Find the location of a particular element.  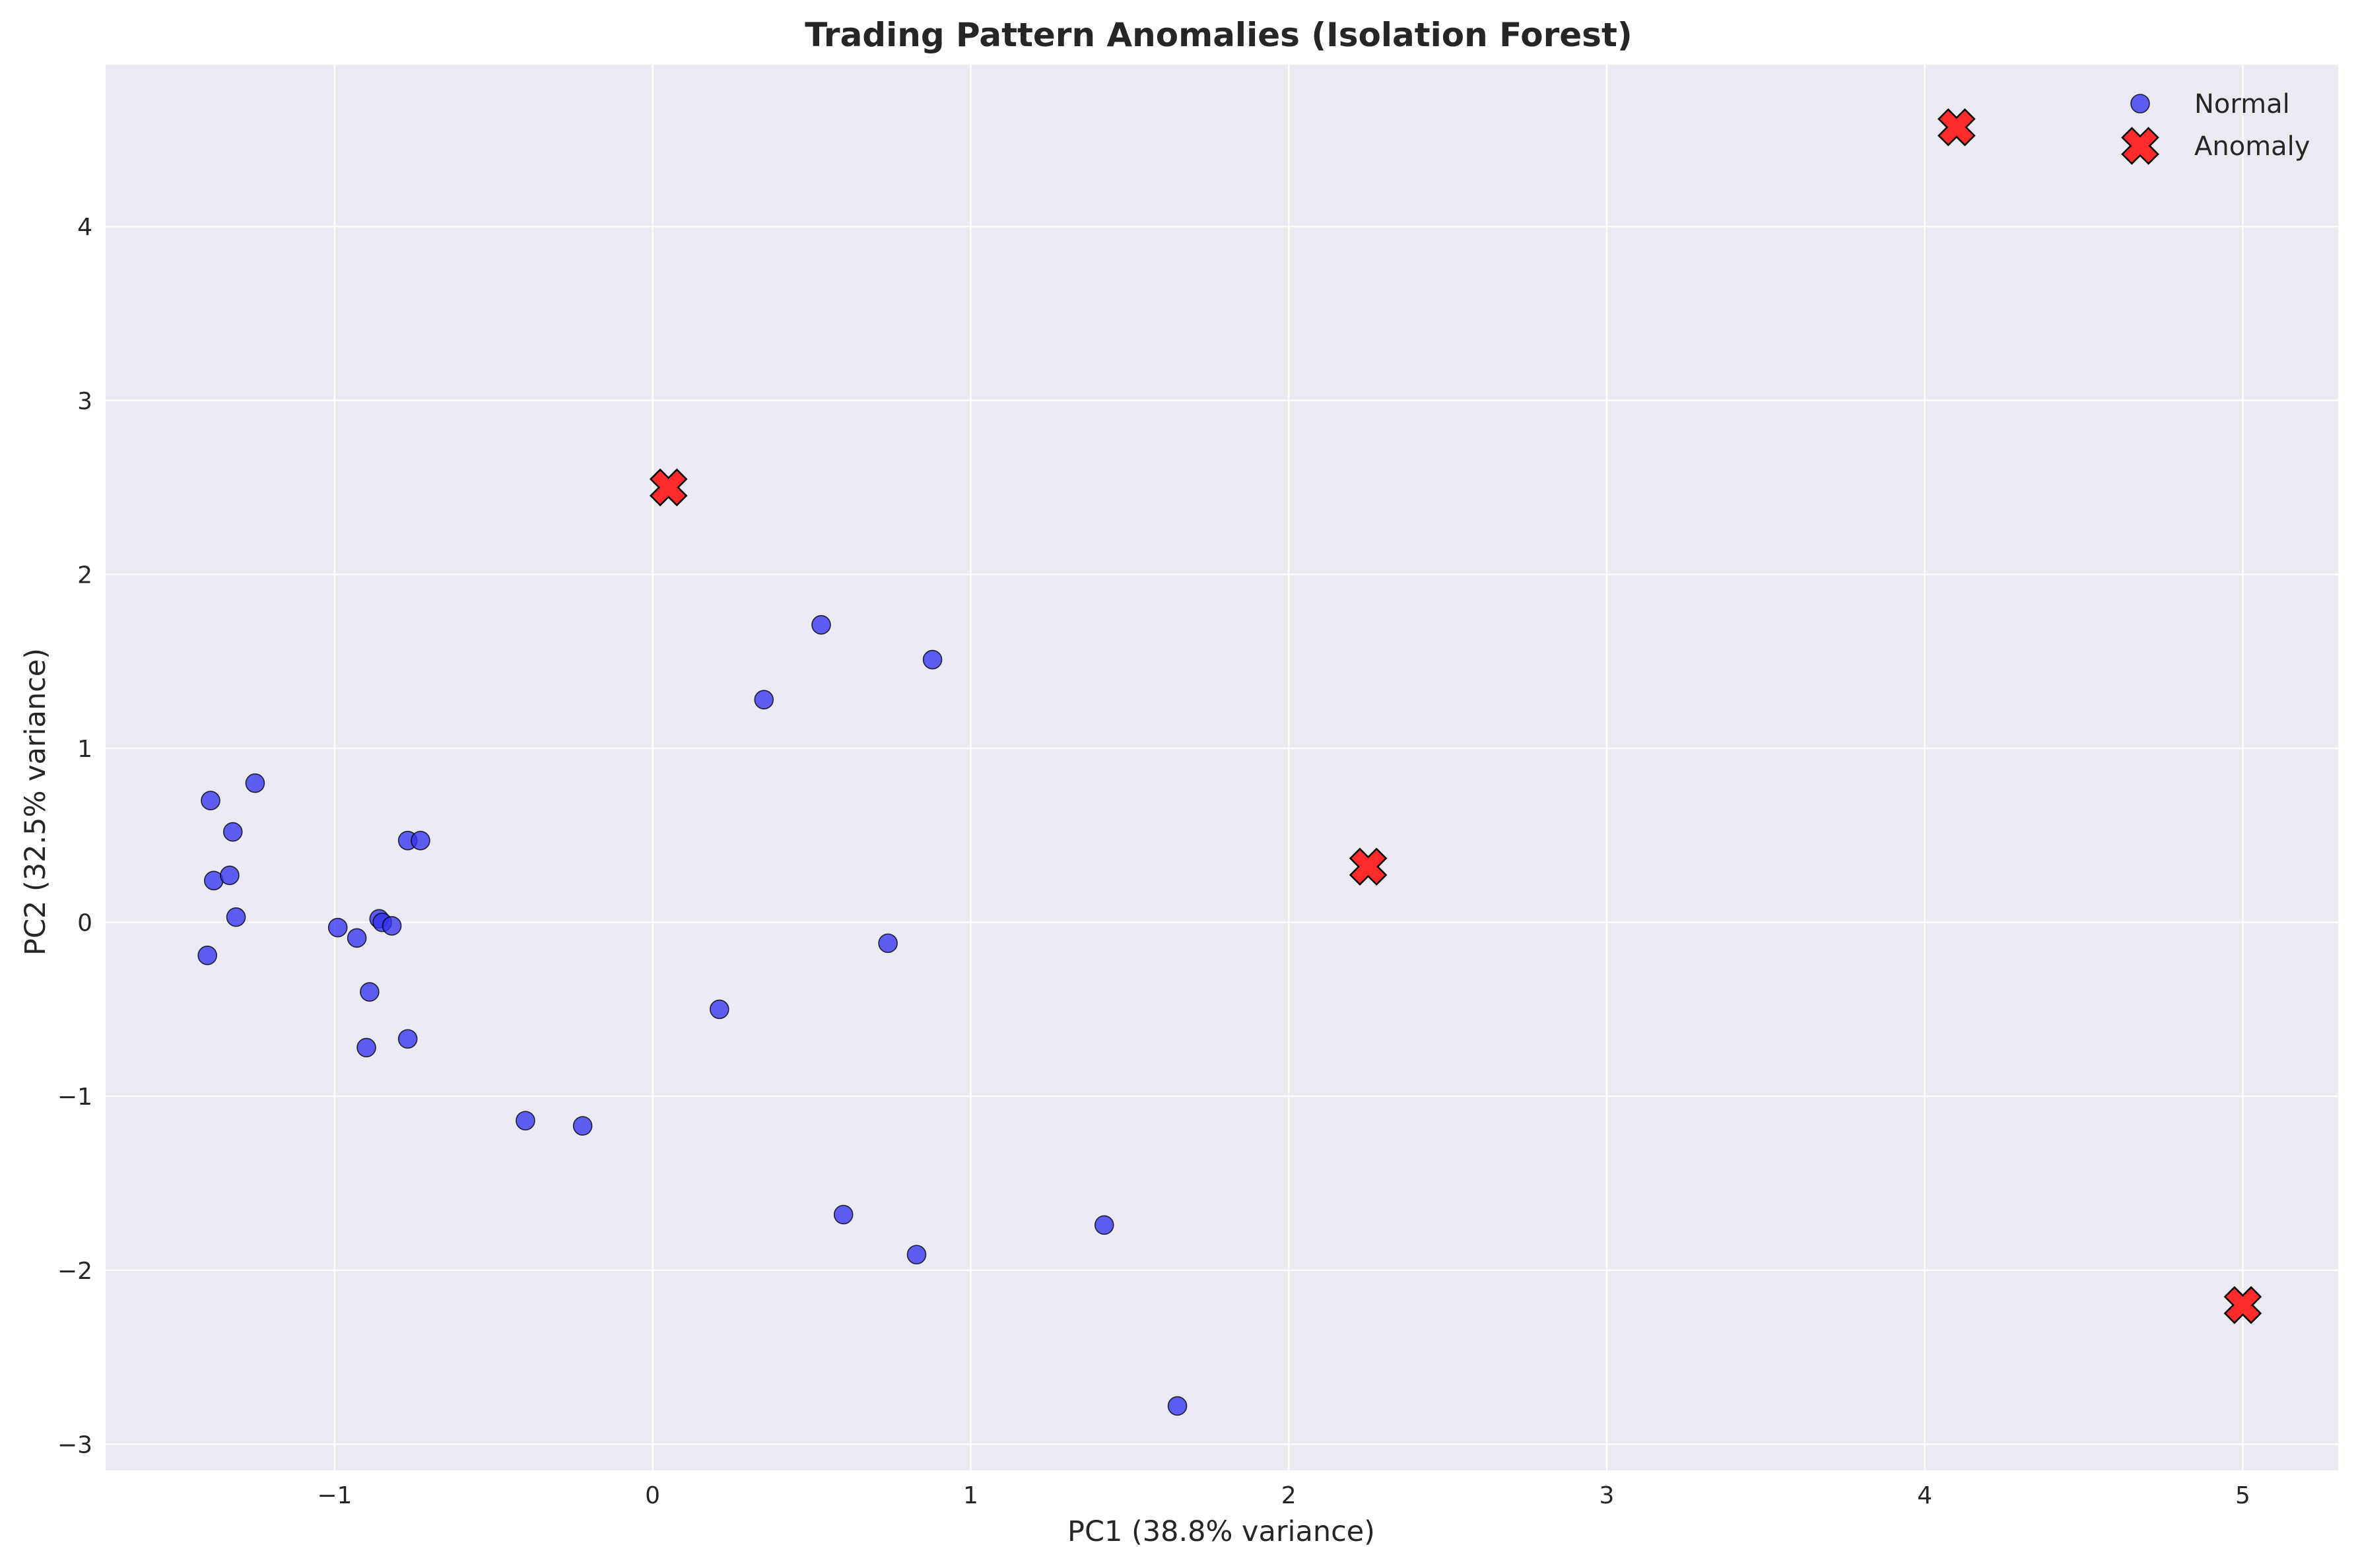

x-tick-label: 3 is located at coordinates (1606, 1495).